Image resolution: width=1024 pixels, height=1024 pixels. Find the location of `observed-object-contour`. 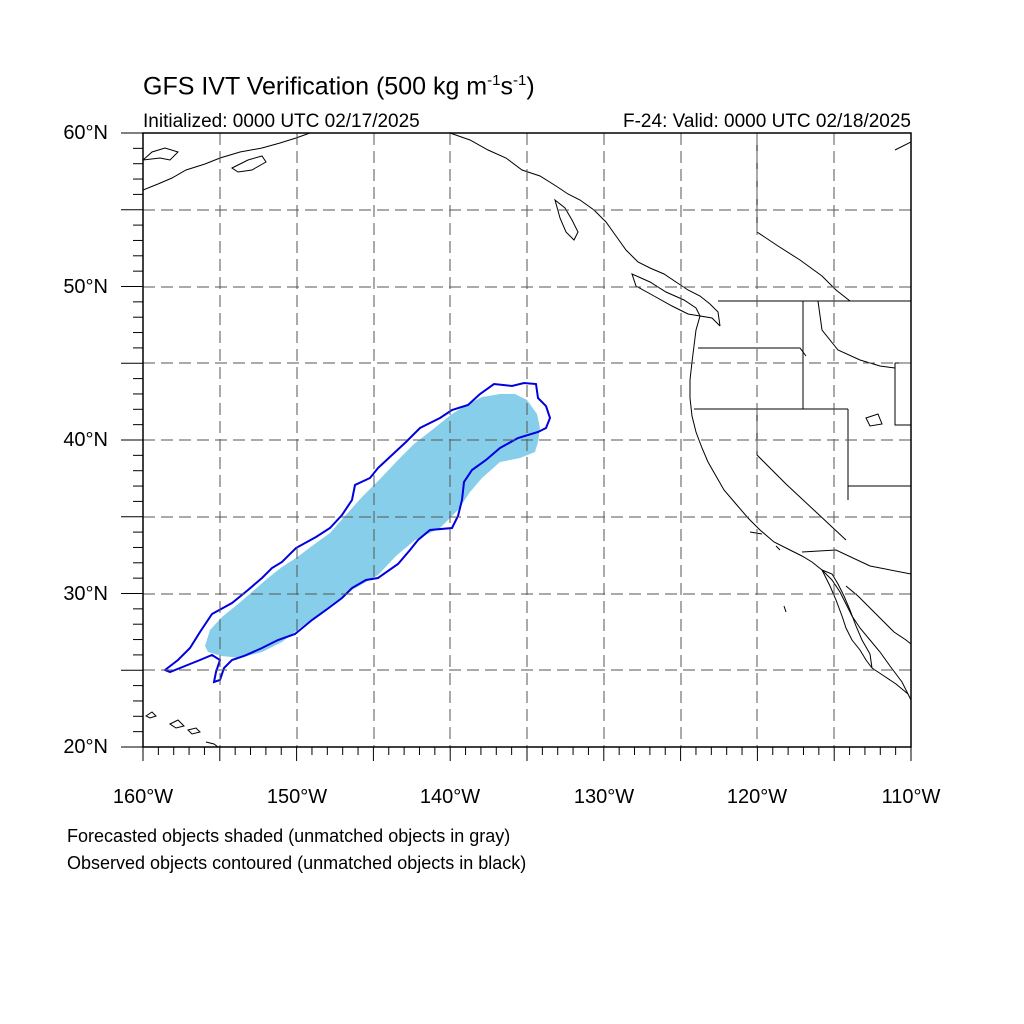

observed-object-contour is located at coordinates (357, 532).